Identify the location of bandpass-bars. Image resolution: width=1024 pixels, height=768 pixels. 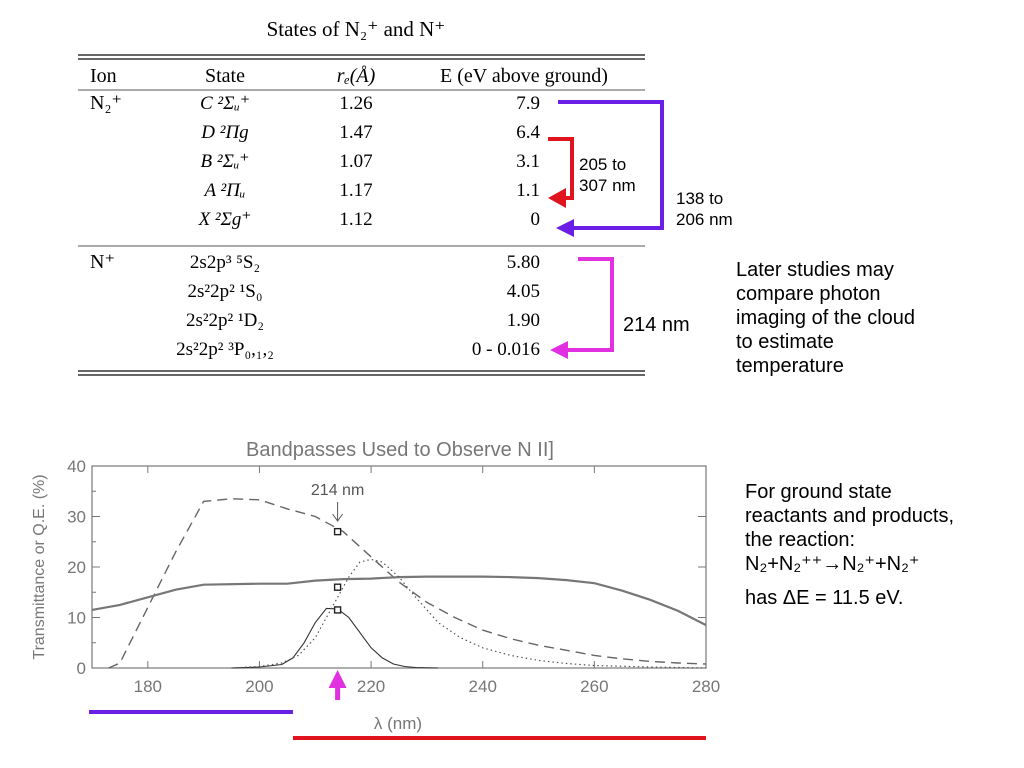
(397, 725).